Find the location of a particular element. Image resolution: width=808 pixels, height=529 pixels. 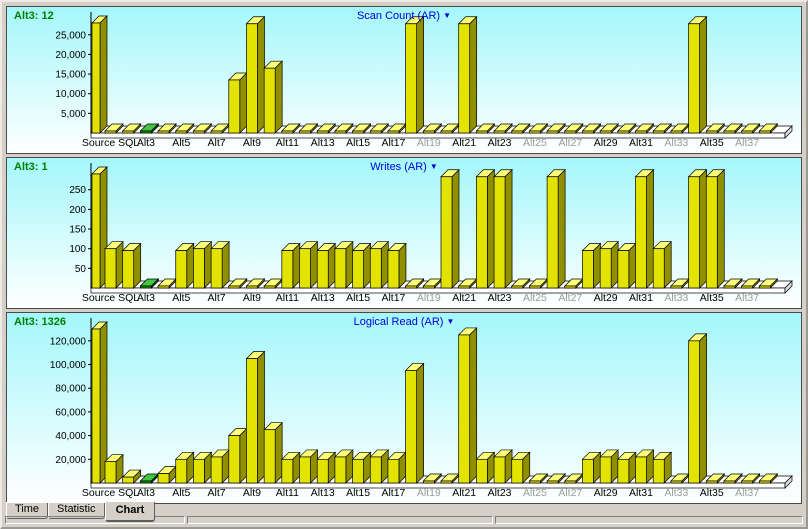

svg-text: 120,000 is located at coordinates (68, 341).